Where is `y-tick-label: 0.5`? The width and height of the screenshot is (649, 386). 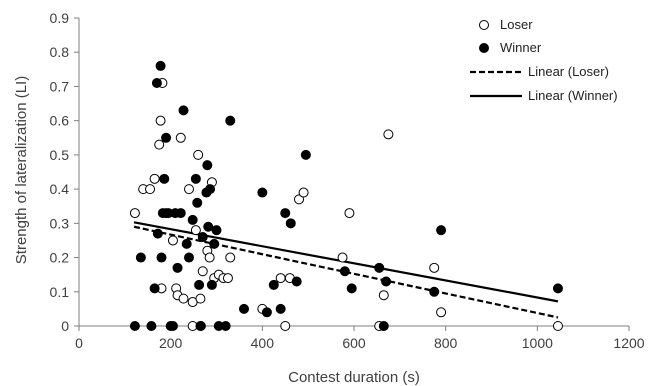
y-tick-label: 0.5 is located at coordinates (60, 155).